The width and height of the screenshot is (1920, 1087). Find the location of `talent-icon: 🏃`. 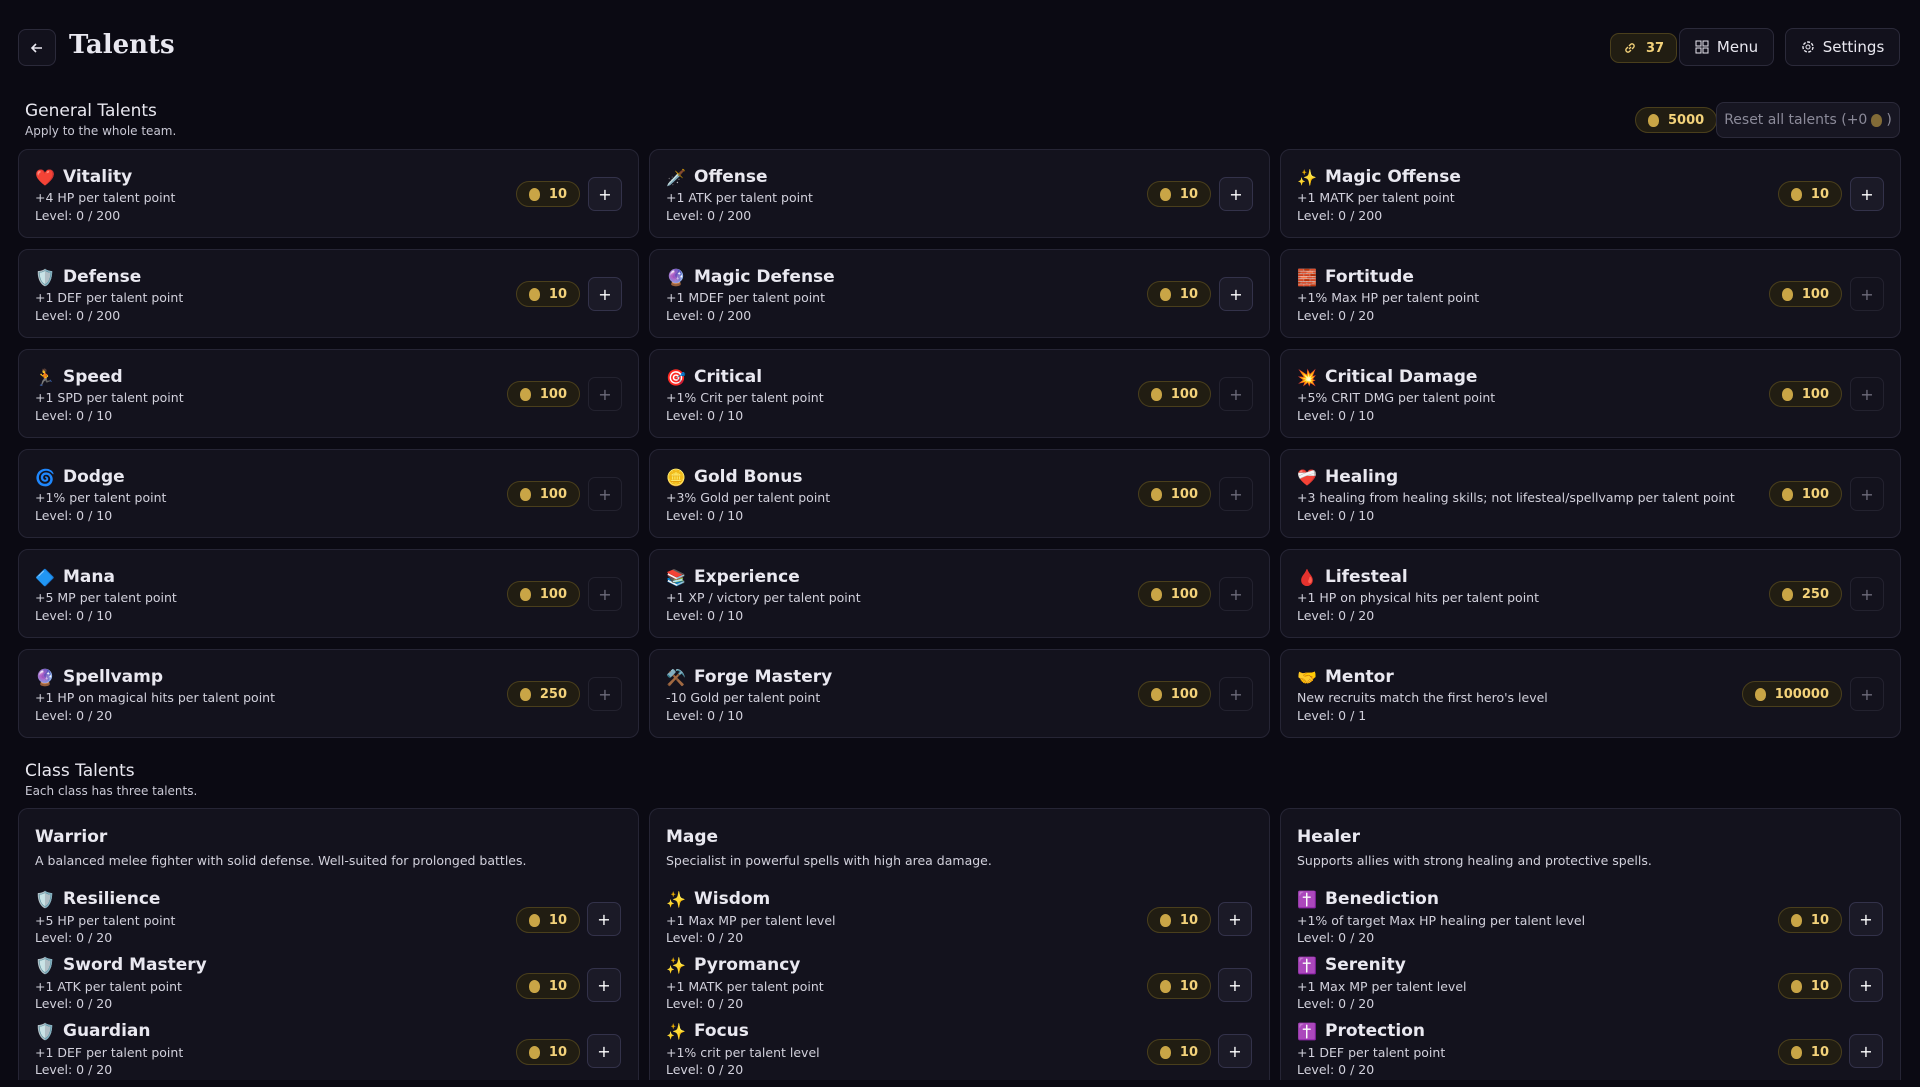

talent-icon: 🏃 is located at coordinates (45, 377).